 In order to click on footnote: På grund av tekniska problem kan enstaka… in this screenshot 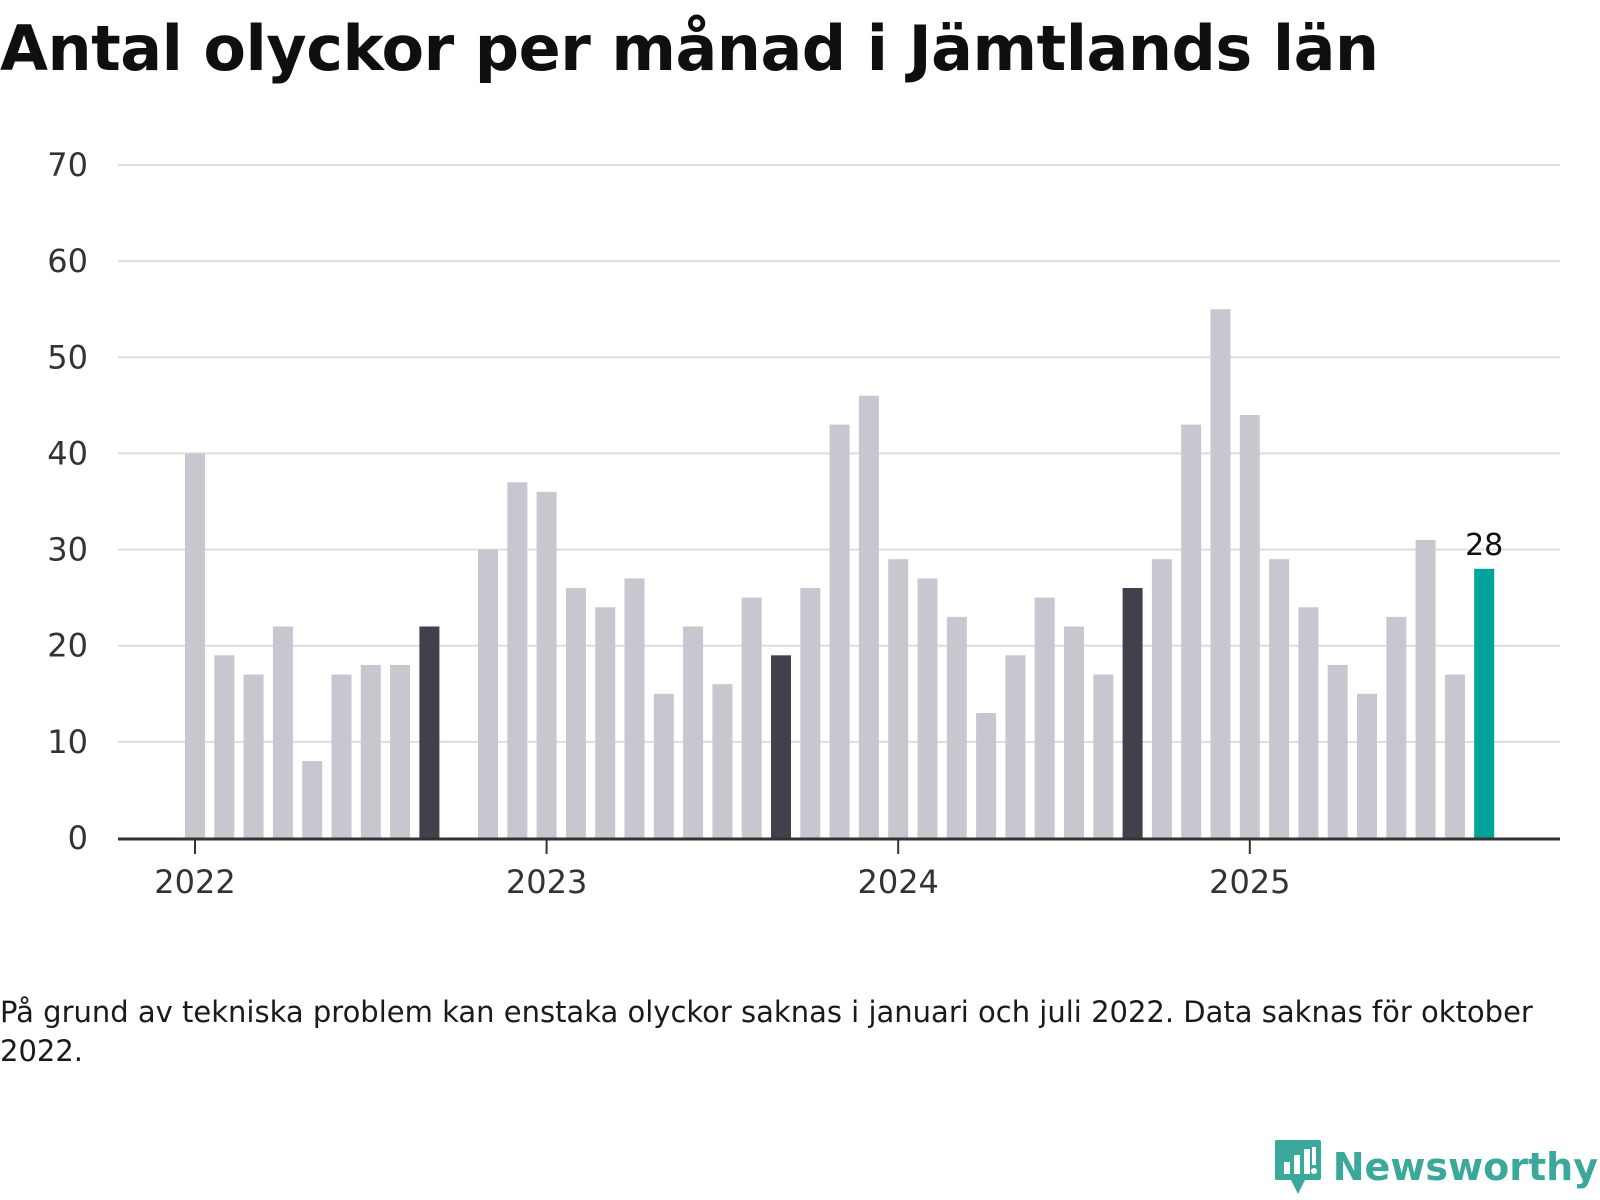, I will do `click(766, 1031)`.